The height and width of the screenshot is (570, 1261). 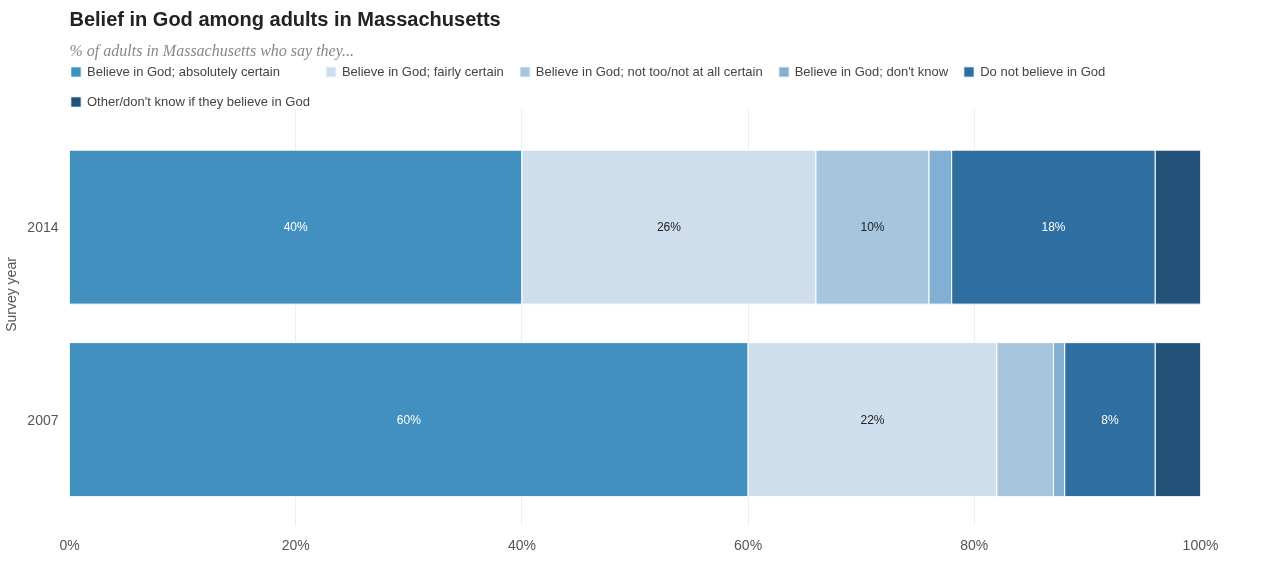 What do you see at coordinates (296, 227) in the screenshot?
I see `data-label: 40%` at bounding box center [296, 227].